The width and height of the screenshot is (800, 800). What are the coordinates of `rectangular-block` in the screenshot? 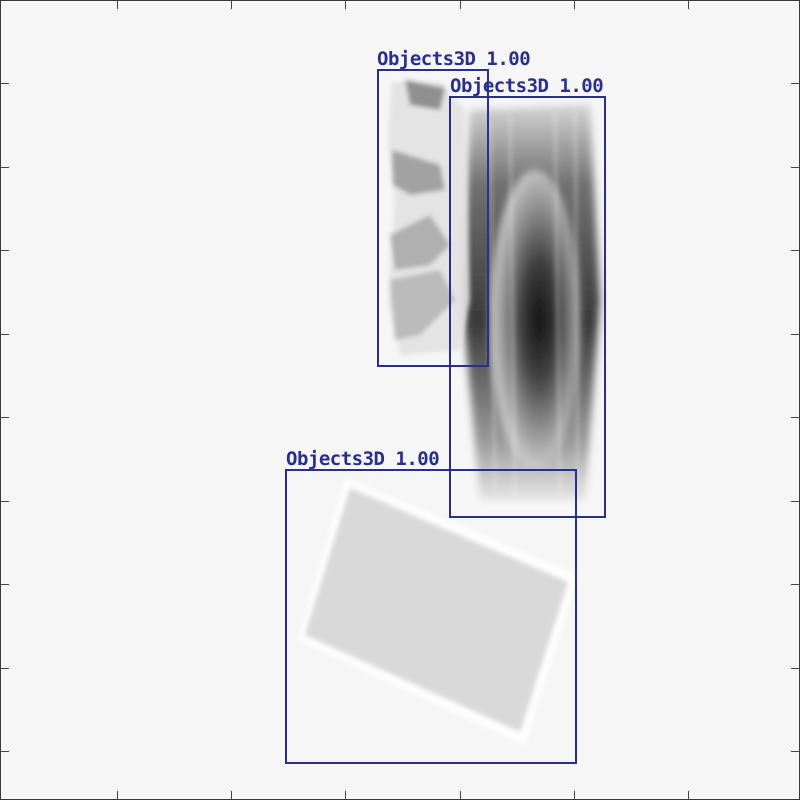 It's located at (438, 611).